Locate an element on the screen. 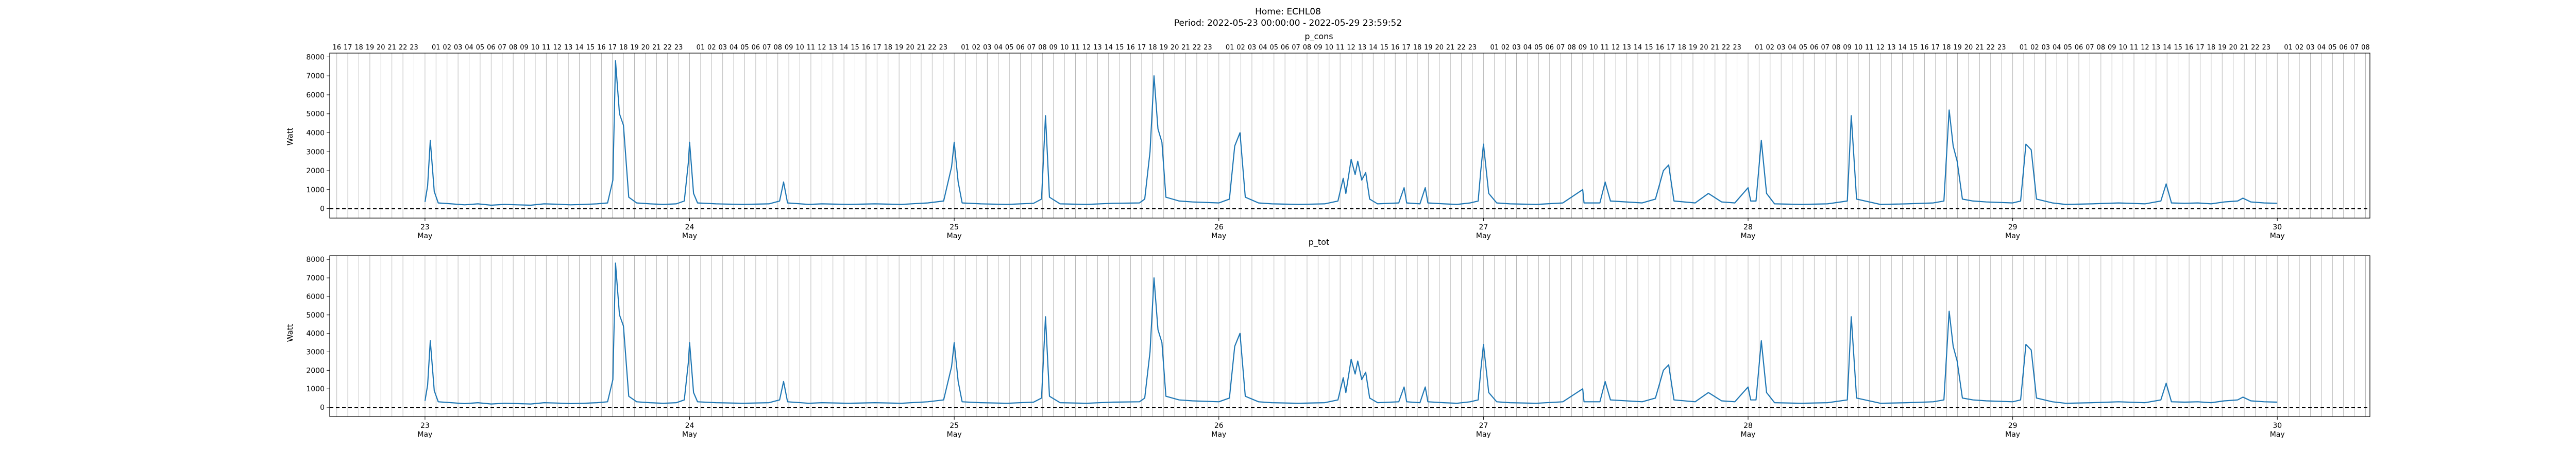  x-tick-label: 24 is located at coordinates (690, 227).